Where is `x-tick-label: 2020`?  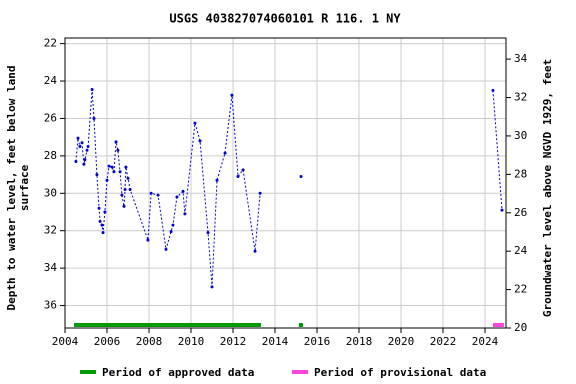
x-tick-label: 2020 is located at coordinates (401, 341).